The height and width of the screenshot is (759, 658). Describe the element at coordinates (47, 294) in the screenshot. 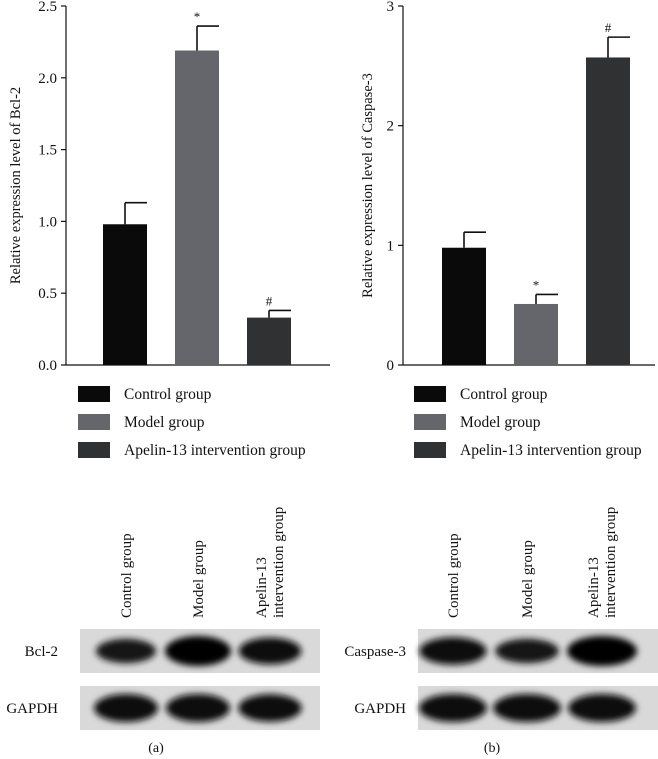

I see `a-ytick-label: 0.5` at that location.